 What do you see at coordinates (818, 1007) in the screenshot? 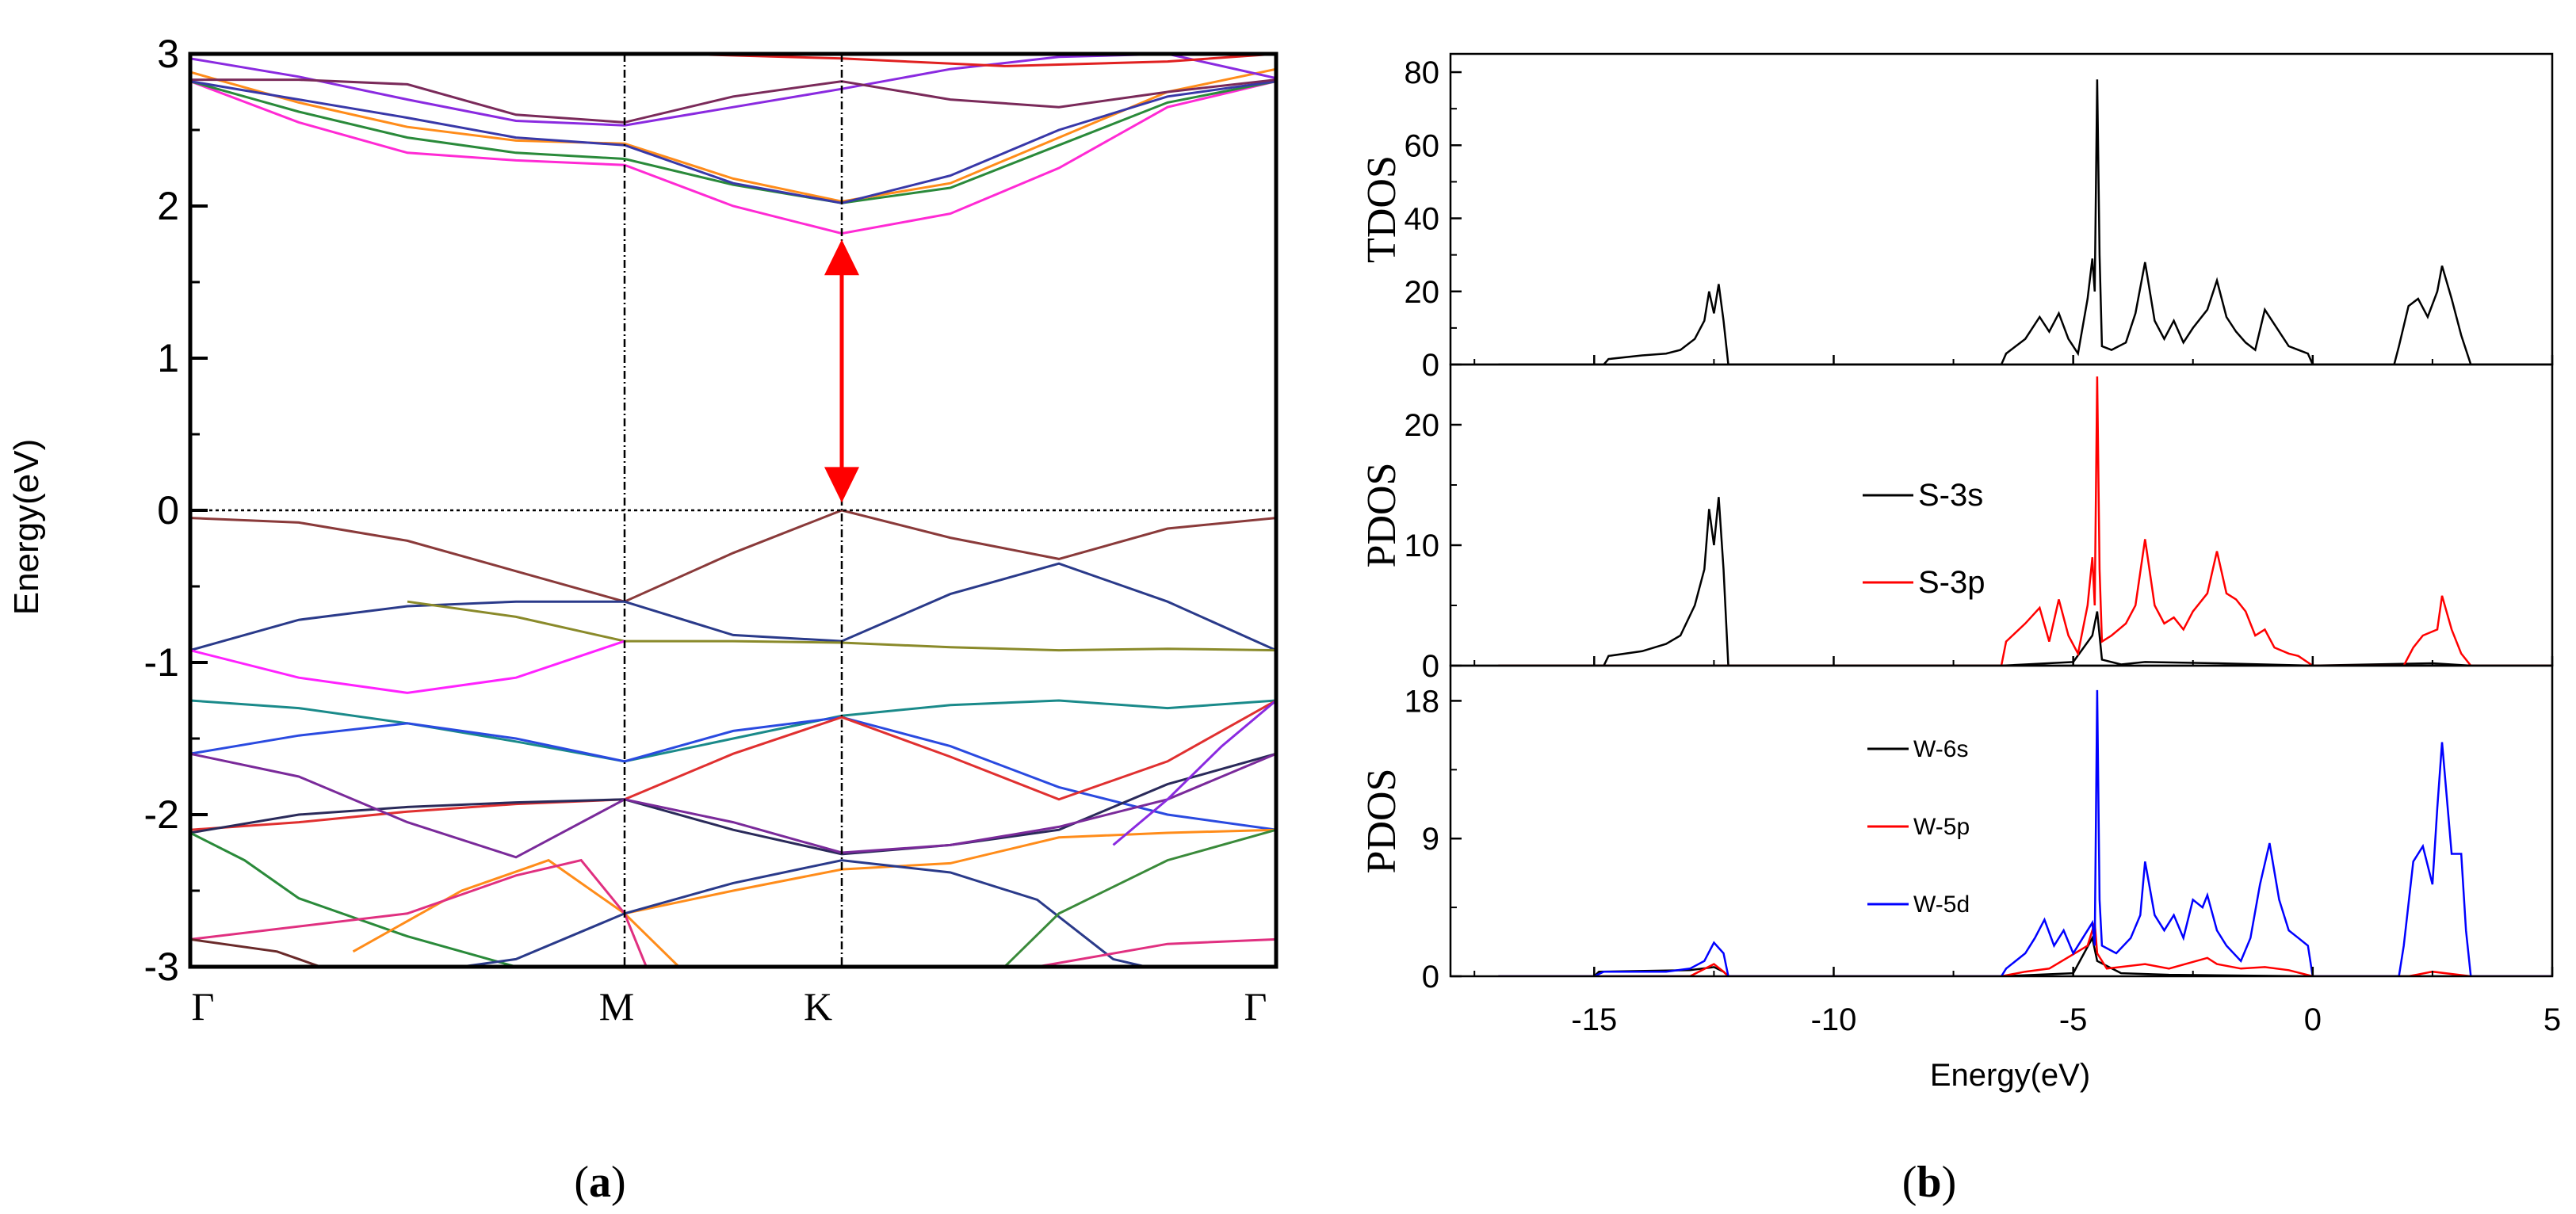
I see `x-tick-label-k: K` at bounding box center [818, 1007].